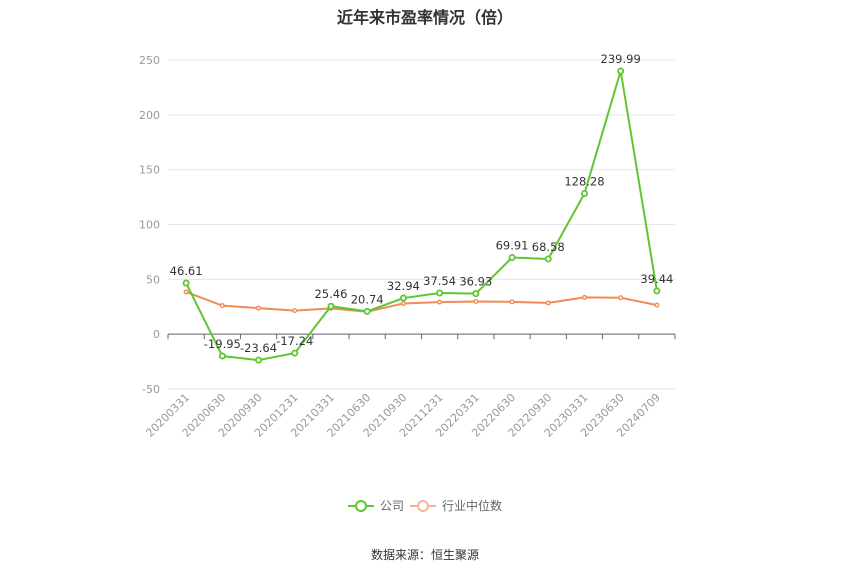 This screenshot has width=850, height=575. What do you see at coordinates (258, 348) in the screenshot?
I see `data-label: -23.64` at bounding box center [258, 348].